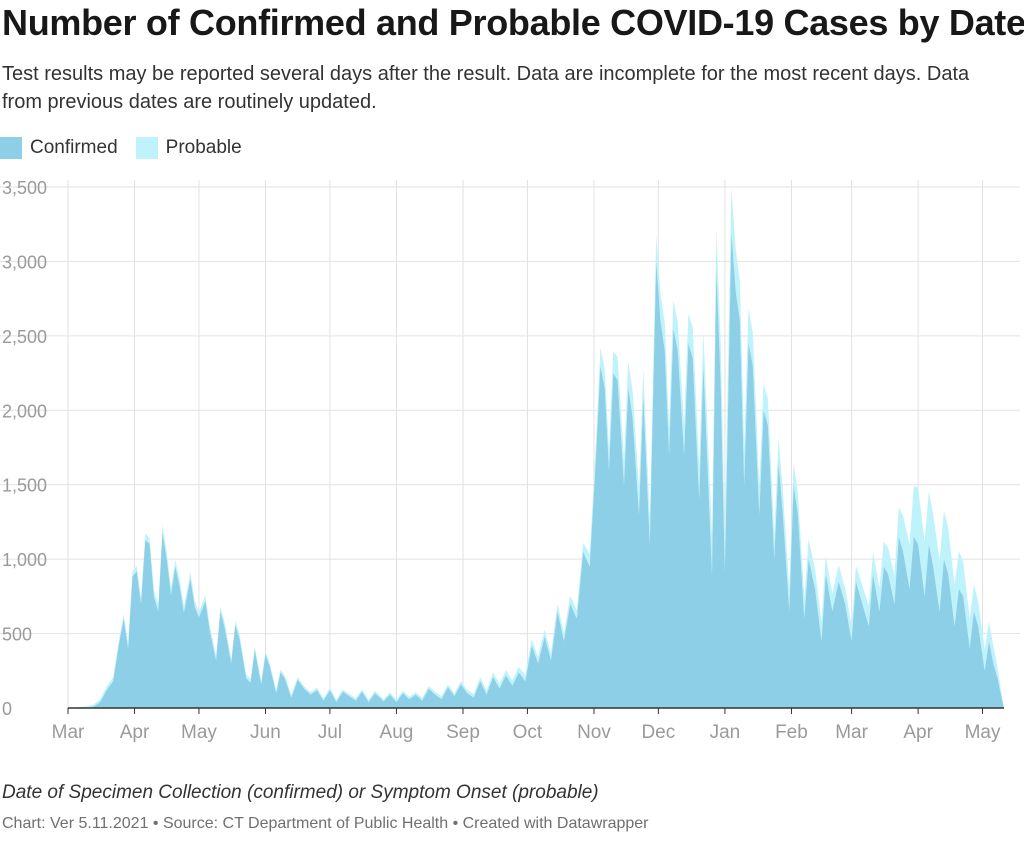 Image resolution: width=1024 pixels, height=845 pixels. What do you see at coordinates (7, 709) in the screenshot?
I see `y-tick-label: 0` at bounding box center [7, 709].